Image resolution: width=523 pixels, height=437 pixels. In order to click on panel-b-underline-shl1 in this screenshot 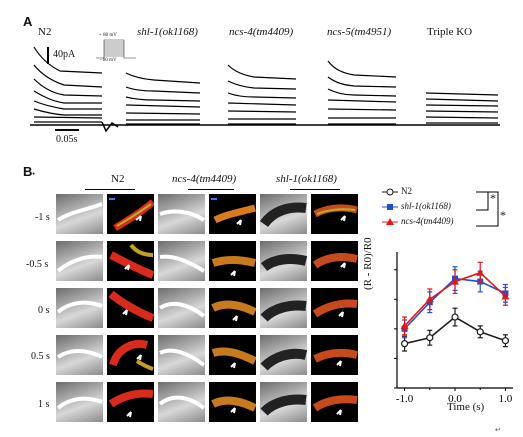, I will do `click(315, 189)`.